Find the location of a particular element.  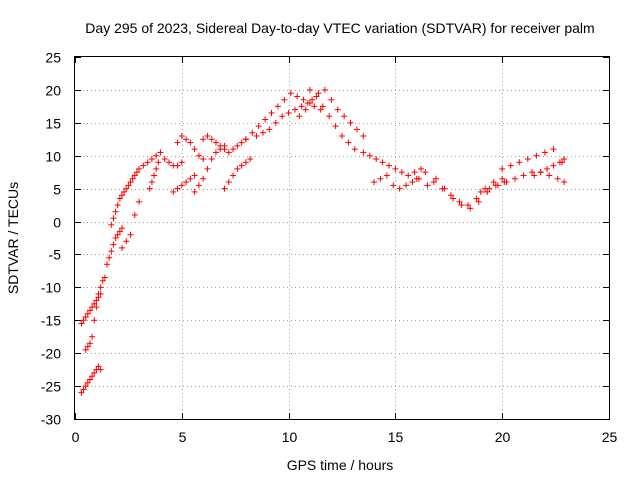

x-tick-label: 10 is located at coordinates (290, 437).